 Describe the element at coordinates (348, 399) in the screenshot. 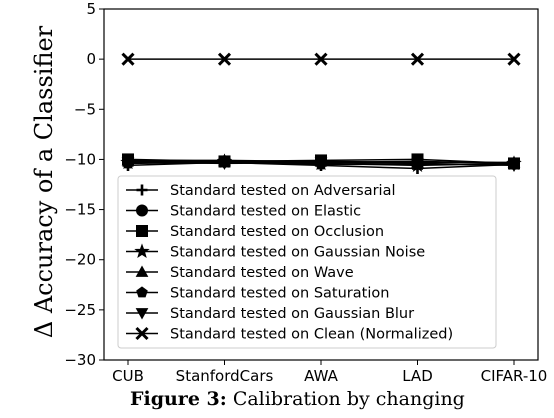

I see `caption-text: Calibration by changing` at that location.